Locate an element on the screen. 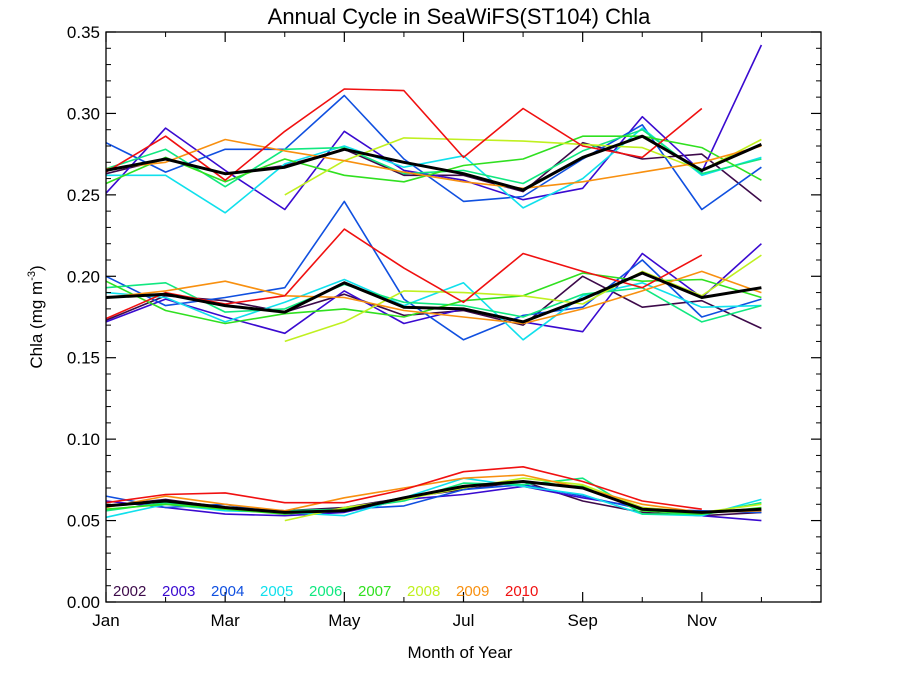  y-axis-label-close: ) is located at coordinates (36, 268).